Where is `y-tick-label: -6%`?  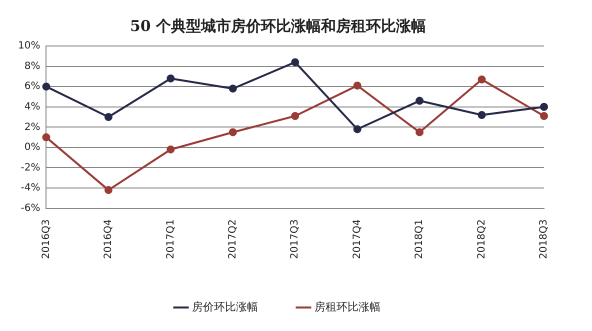
y-tick-label: -6% is located at coordinates (30, 208).